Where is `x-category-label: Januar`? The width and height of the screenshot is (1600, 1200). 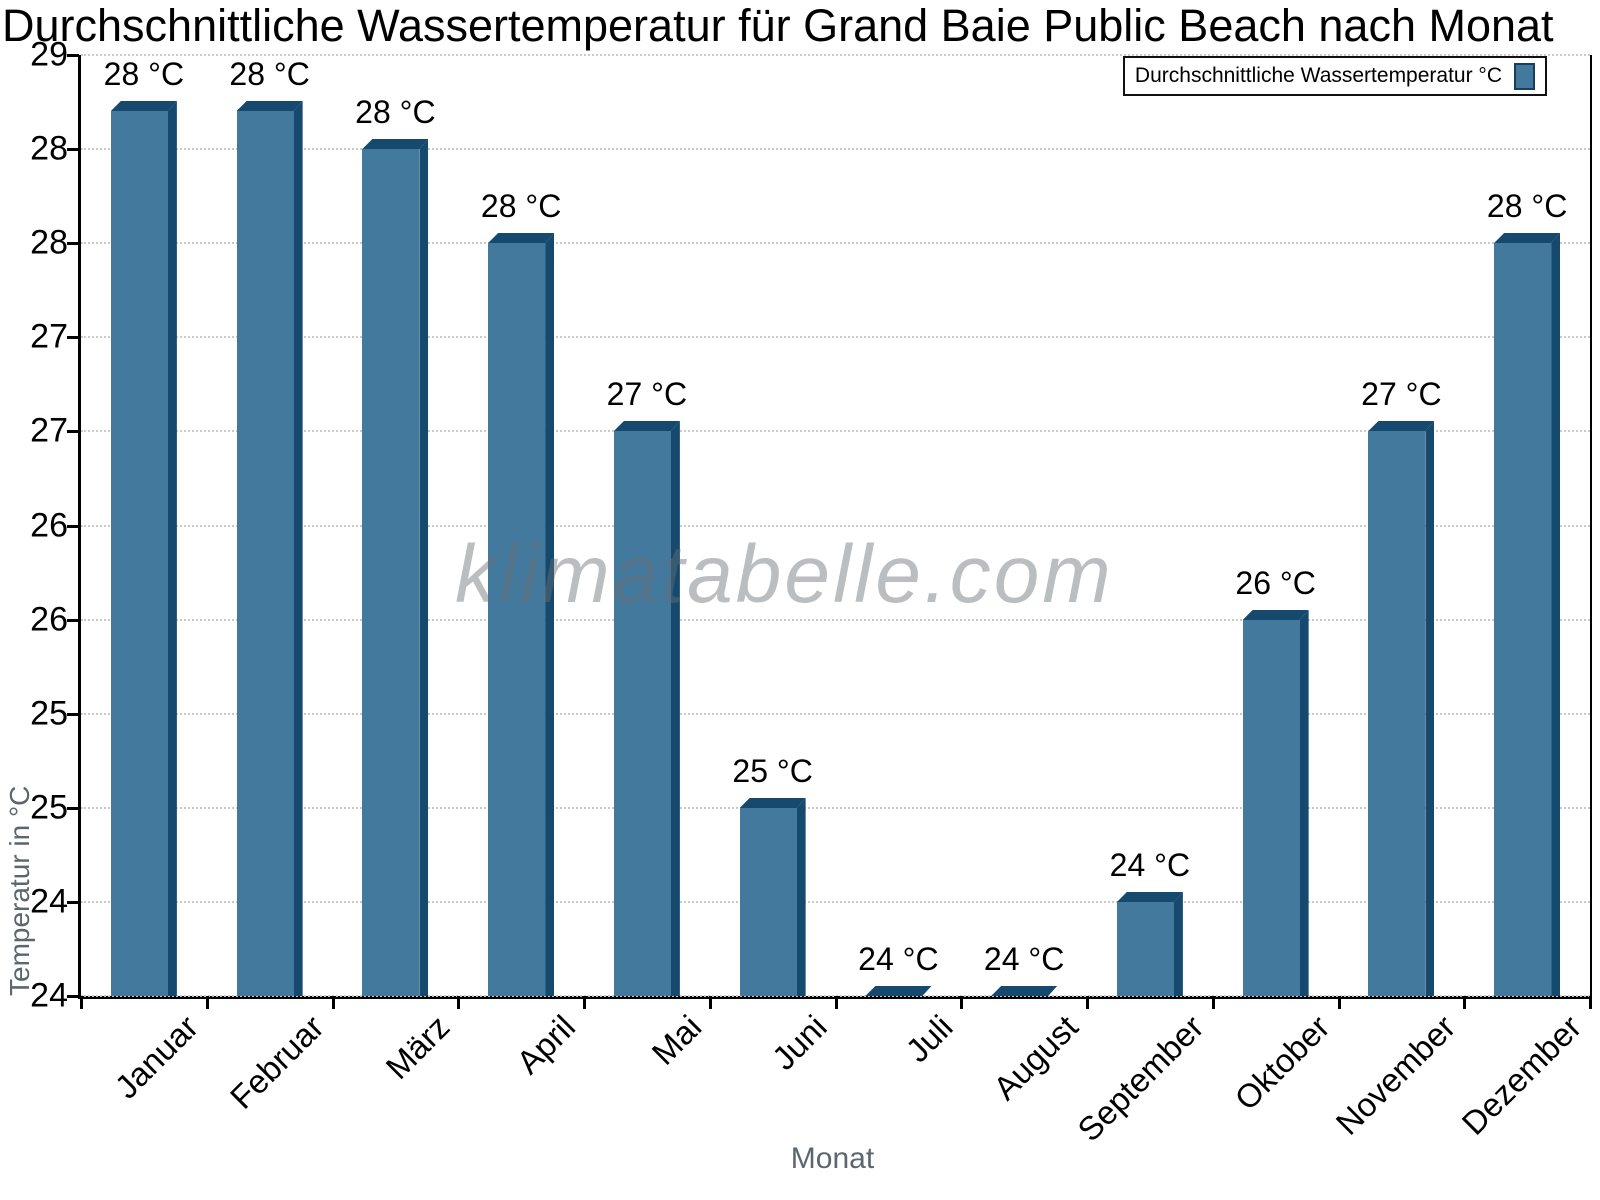 x-category-label: Januar is located at coordinates (156, 1057).